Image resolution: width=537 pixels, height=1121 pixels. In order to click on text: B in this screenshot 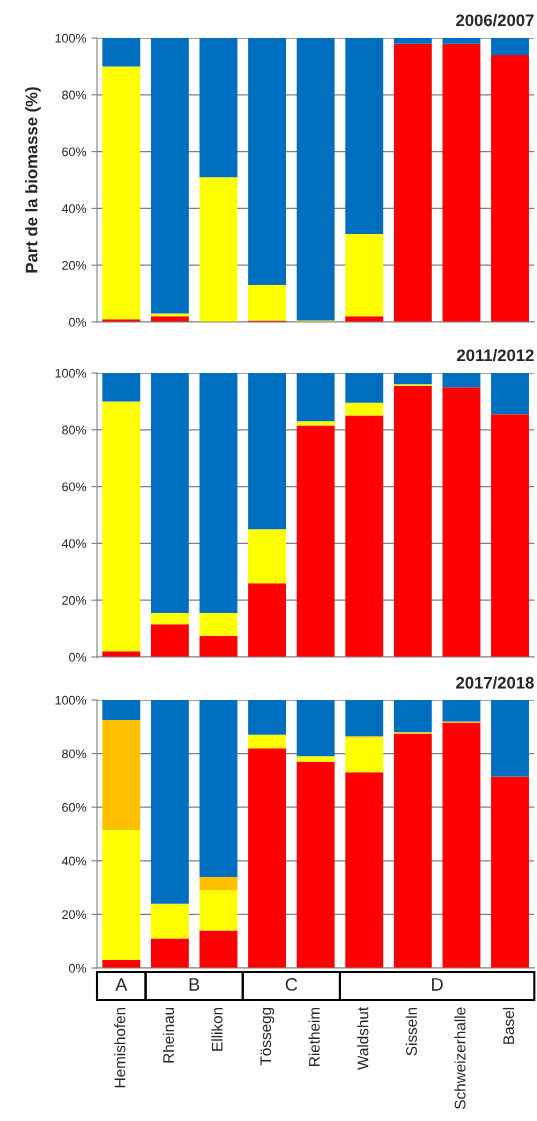, I will do `click(194, 984)`.